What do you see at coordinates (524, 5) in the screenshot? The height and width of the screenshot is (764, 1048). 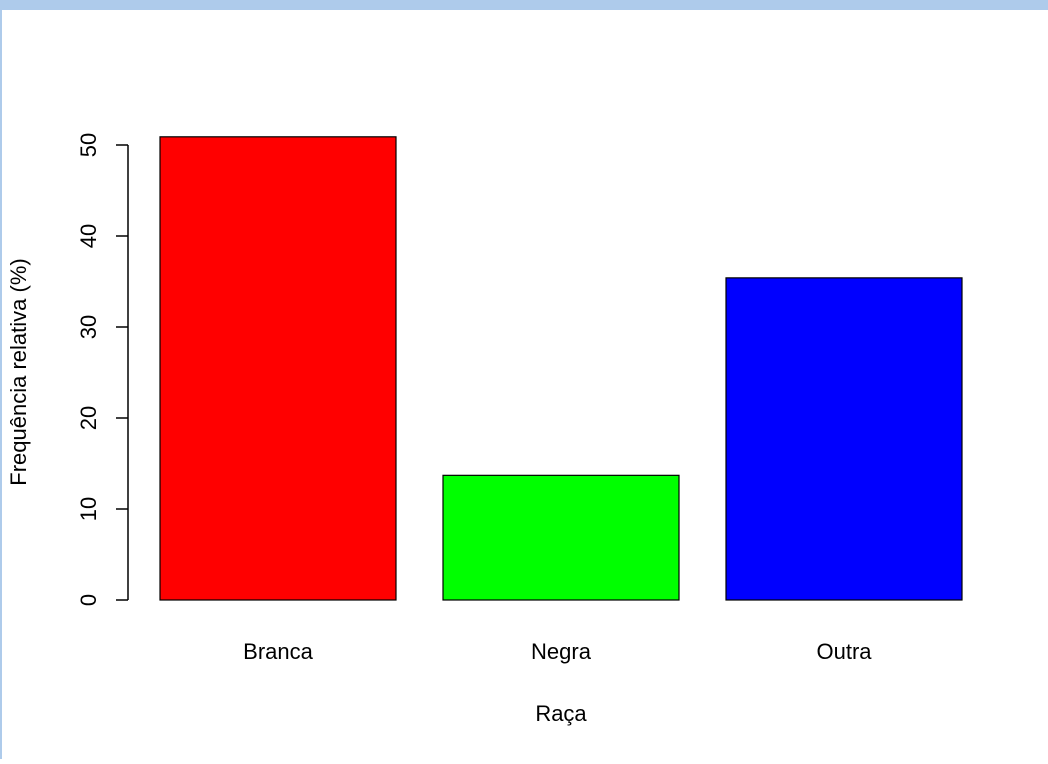 I see `window-top-bar` at bounding box center [524, 5].